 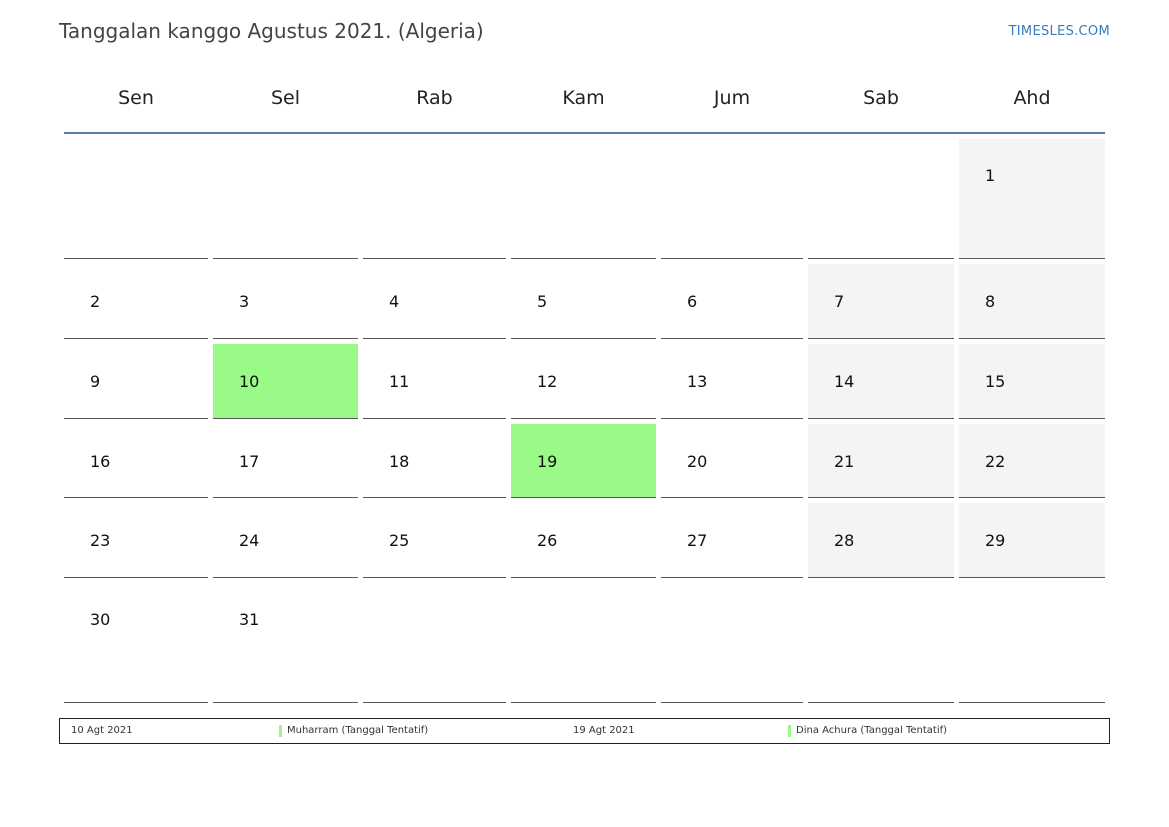 What do you see at coordinates (1032, 540) in the screenshot?
I see `day-cell: 29` at bounding box center [1032, 540].